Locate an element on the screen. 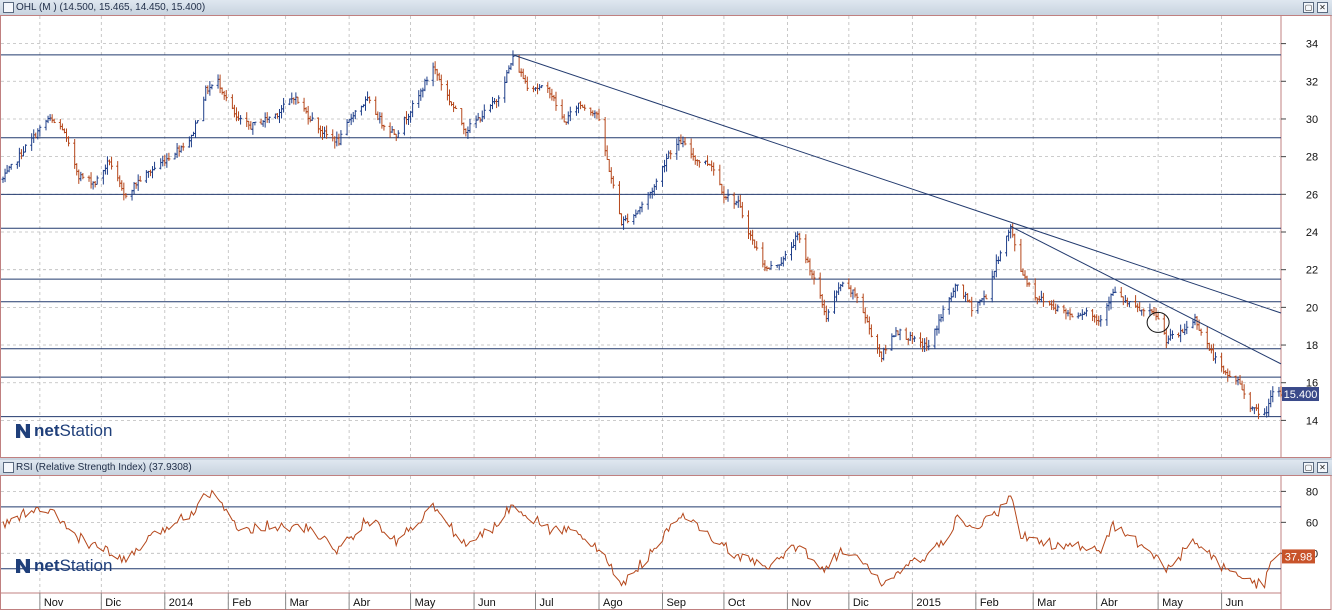 The image size is (1332, 610). x-tick-label: Feb is located at coordinates (989, 603).